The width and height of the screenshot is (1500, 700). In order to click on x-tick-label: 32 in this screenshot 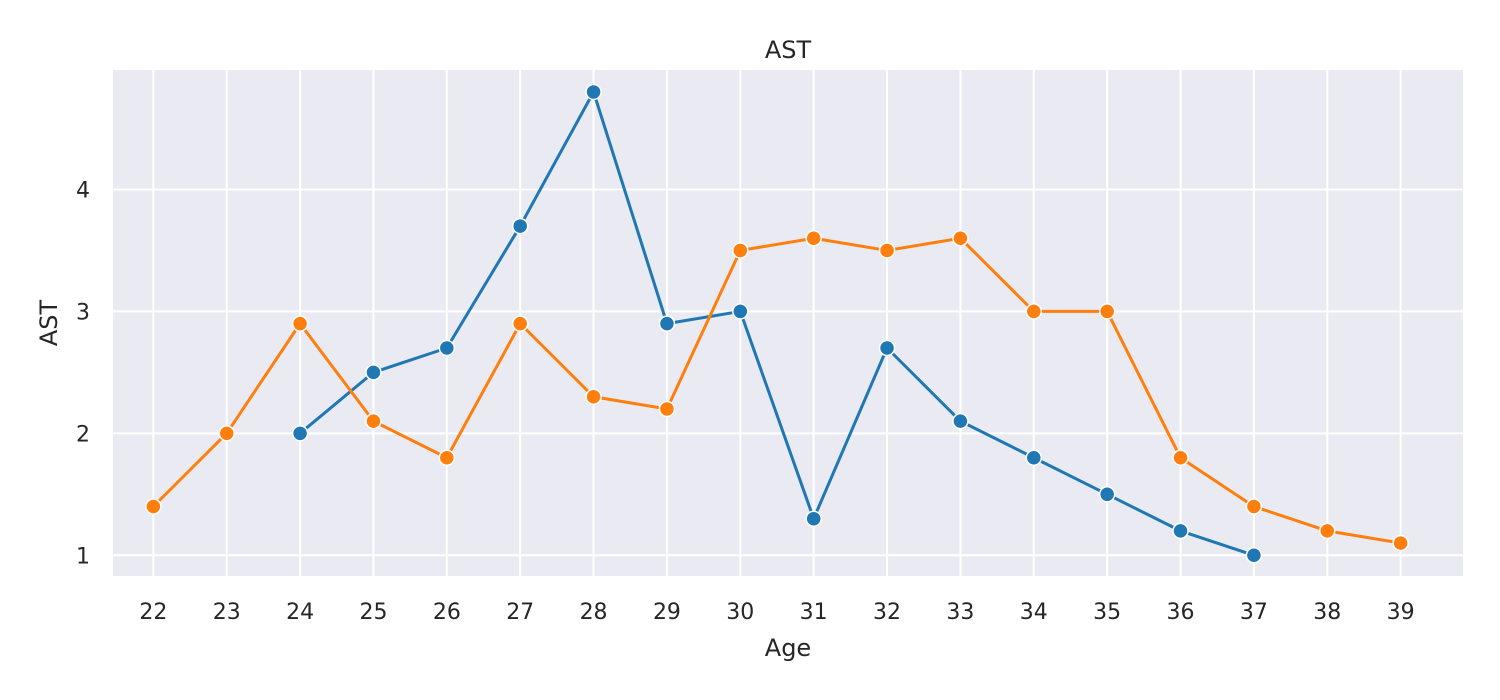, I will do `click(887, 612)`.